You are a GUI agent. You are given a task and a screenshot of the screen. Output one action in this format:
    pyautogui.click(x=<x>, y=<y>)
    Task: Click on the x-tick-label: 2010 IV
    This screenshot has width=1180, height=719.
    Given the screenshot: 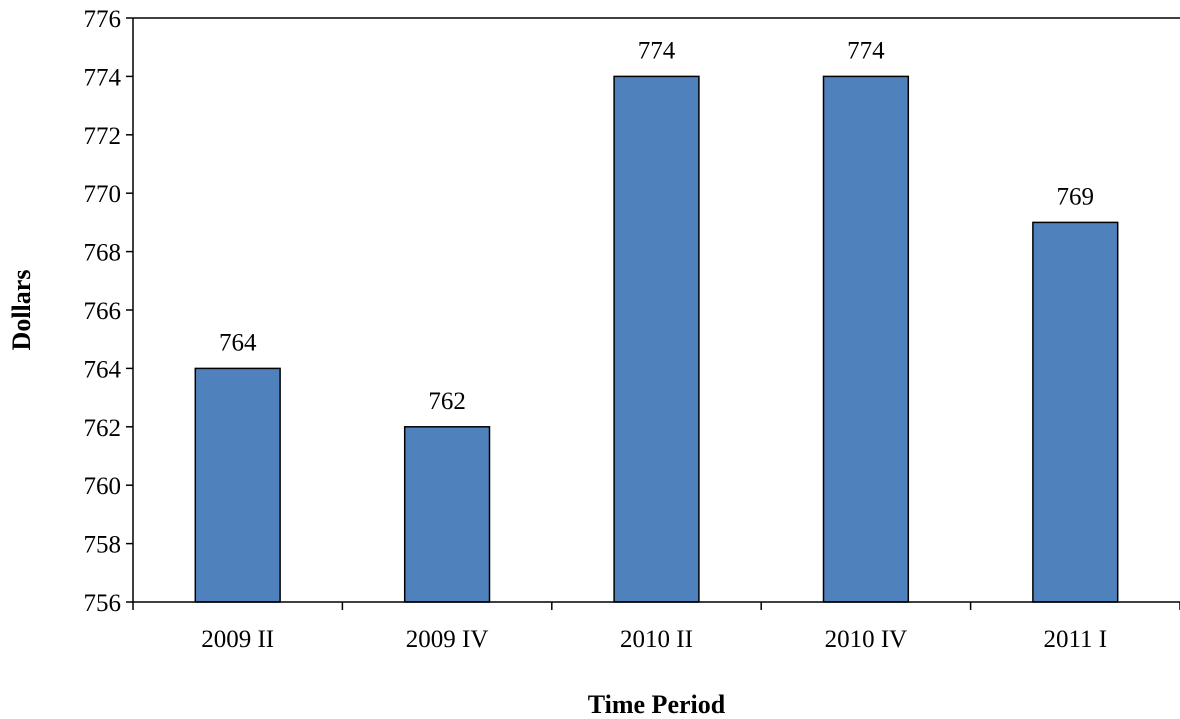 What is the action you would take?
    pyautogui.click(x=866, y=639)
    